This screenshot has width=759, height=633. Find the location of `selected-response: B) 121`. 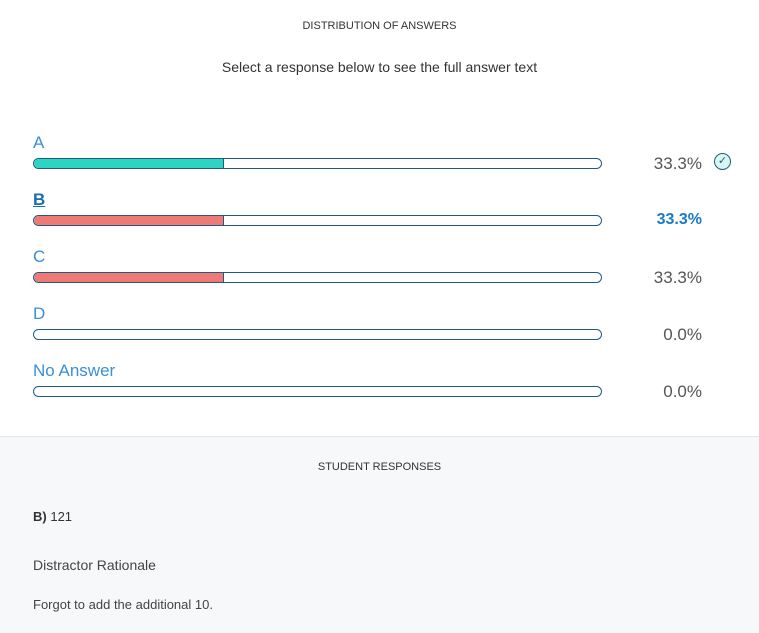

selected-response: B) 121 is located at coordinates (52, 516).